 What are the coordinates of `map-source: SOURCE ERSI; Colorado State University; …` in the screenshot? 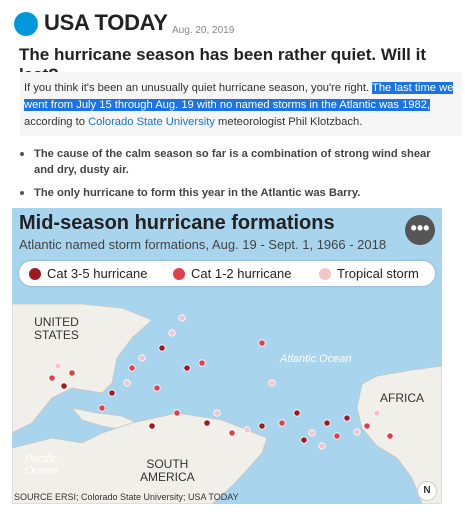 It's located at (126, 497).